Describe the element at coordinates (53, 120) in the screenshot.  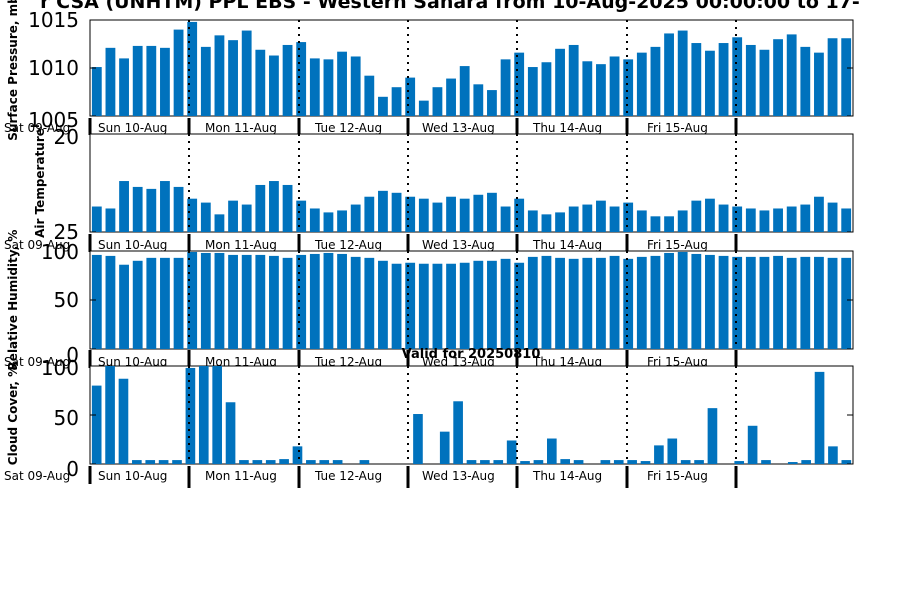
I see `y-tick-label: 1005` at that location.